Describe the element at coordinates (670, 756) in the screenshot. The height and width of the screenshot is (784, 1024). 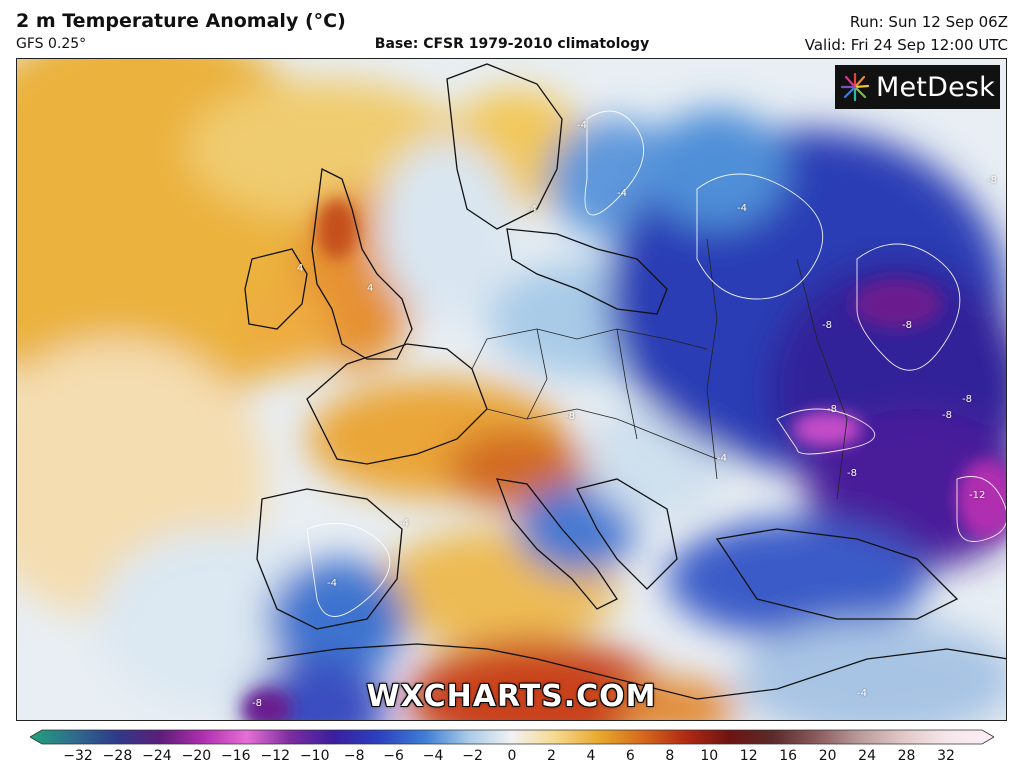
I see `color-scale-tick-label: 8` at that location.